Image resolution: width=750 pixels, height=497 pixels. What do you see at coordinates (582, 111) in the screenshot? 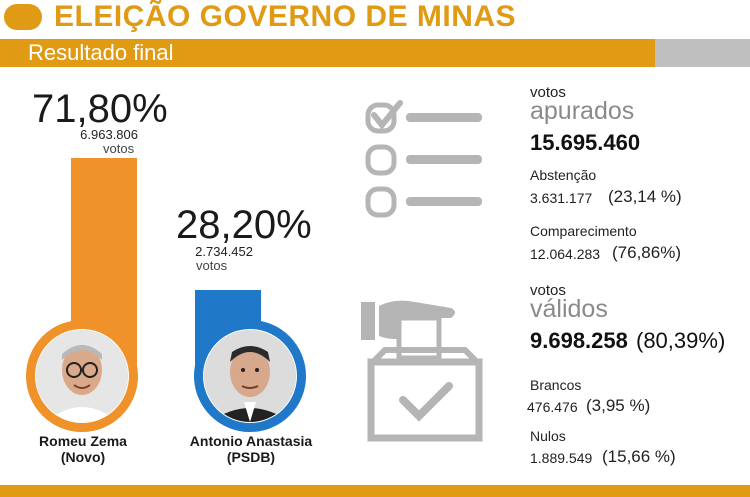
I see `apurados-big-label: apurados` at bounding box center [582, 111].